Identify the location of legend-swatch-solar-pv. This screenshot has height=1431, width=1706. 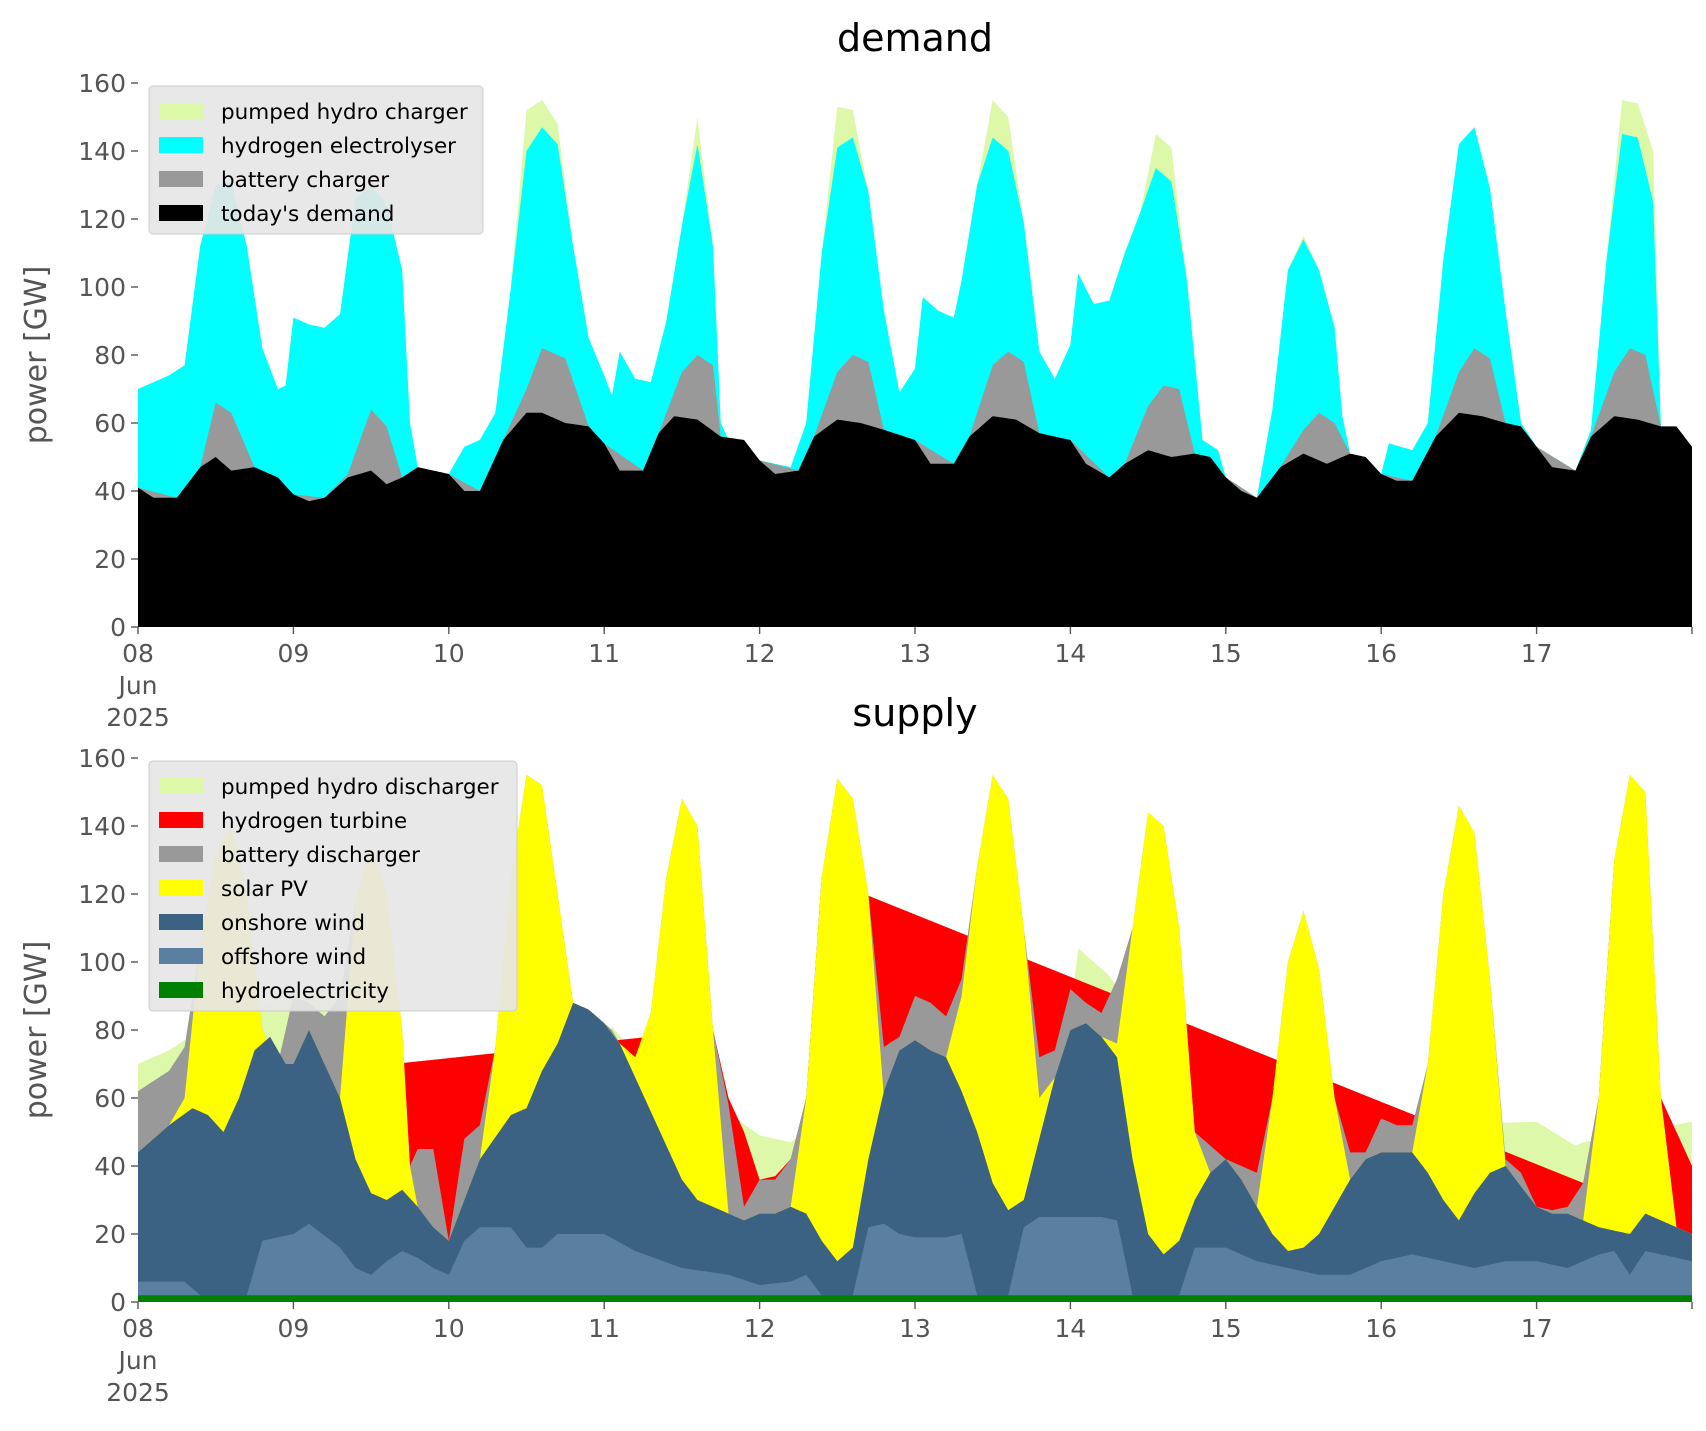
(181, 888).